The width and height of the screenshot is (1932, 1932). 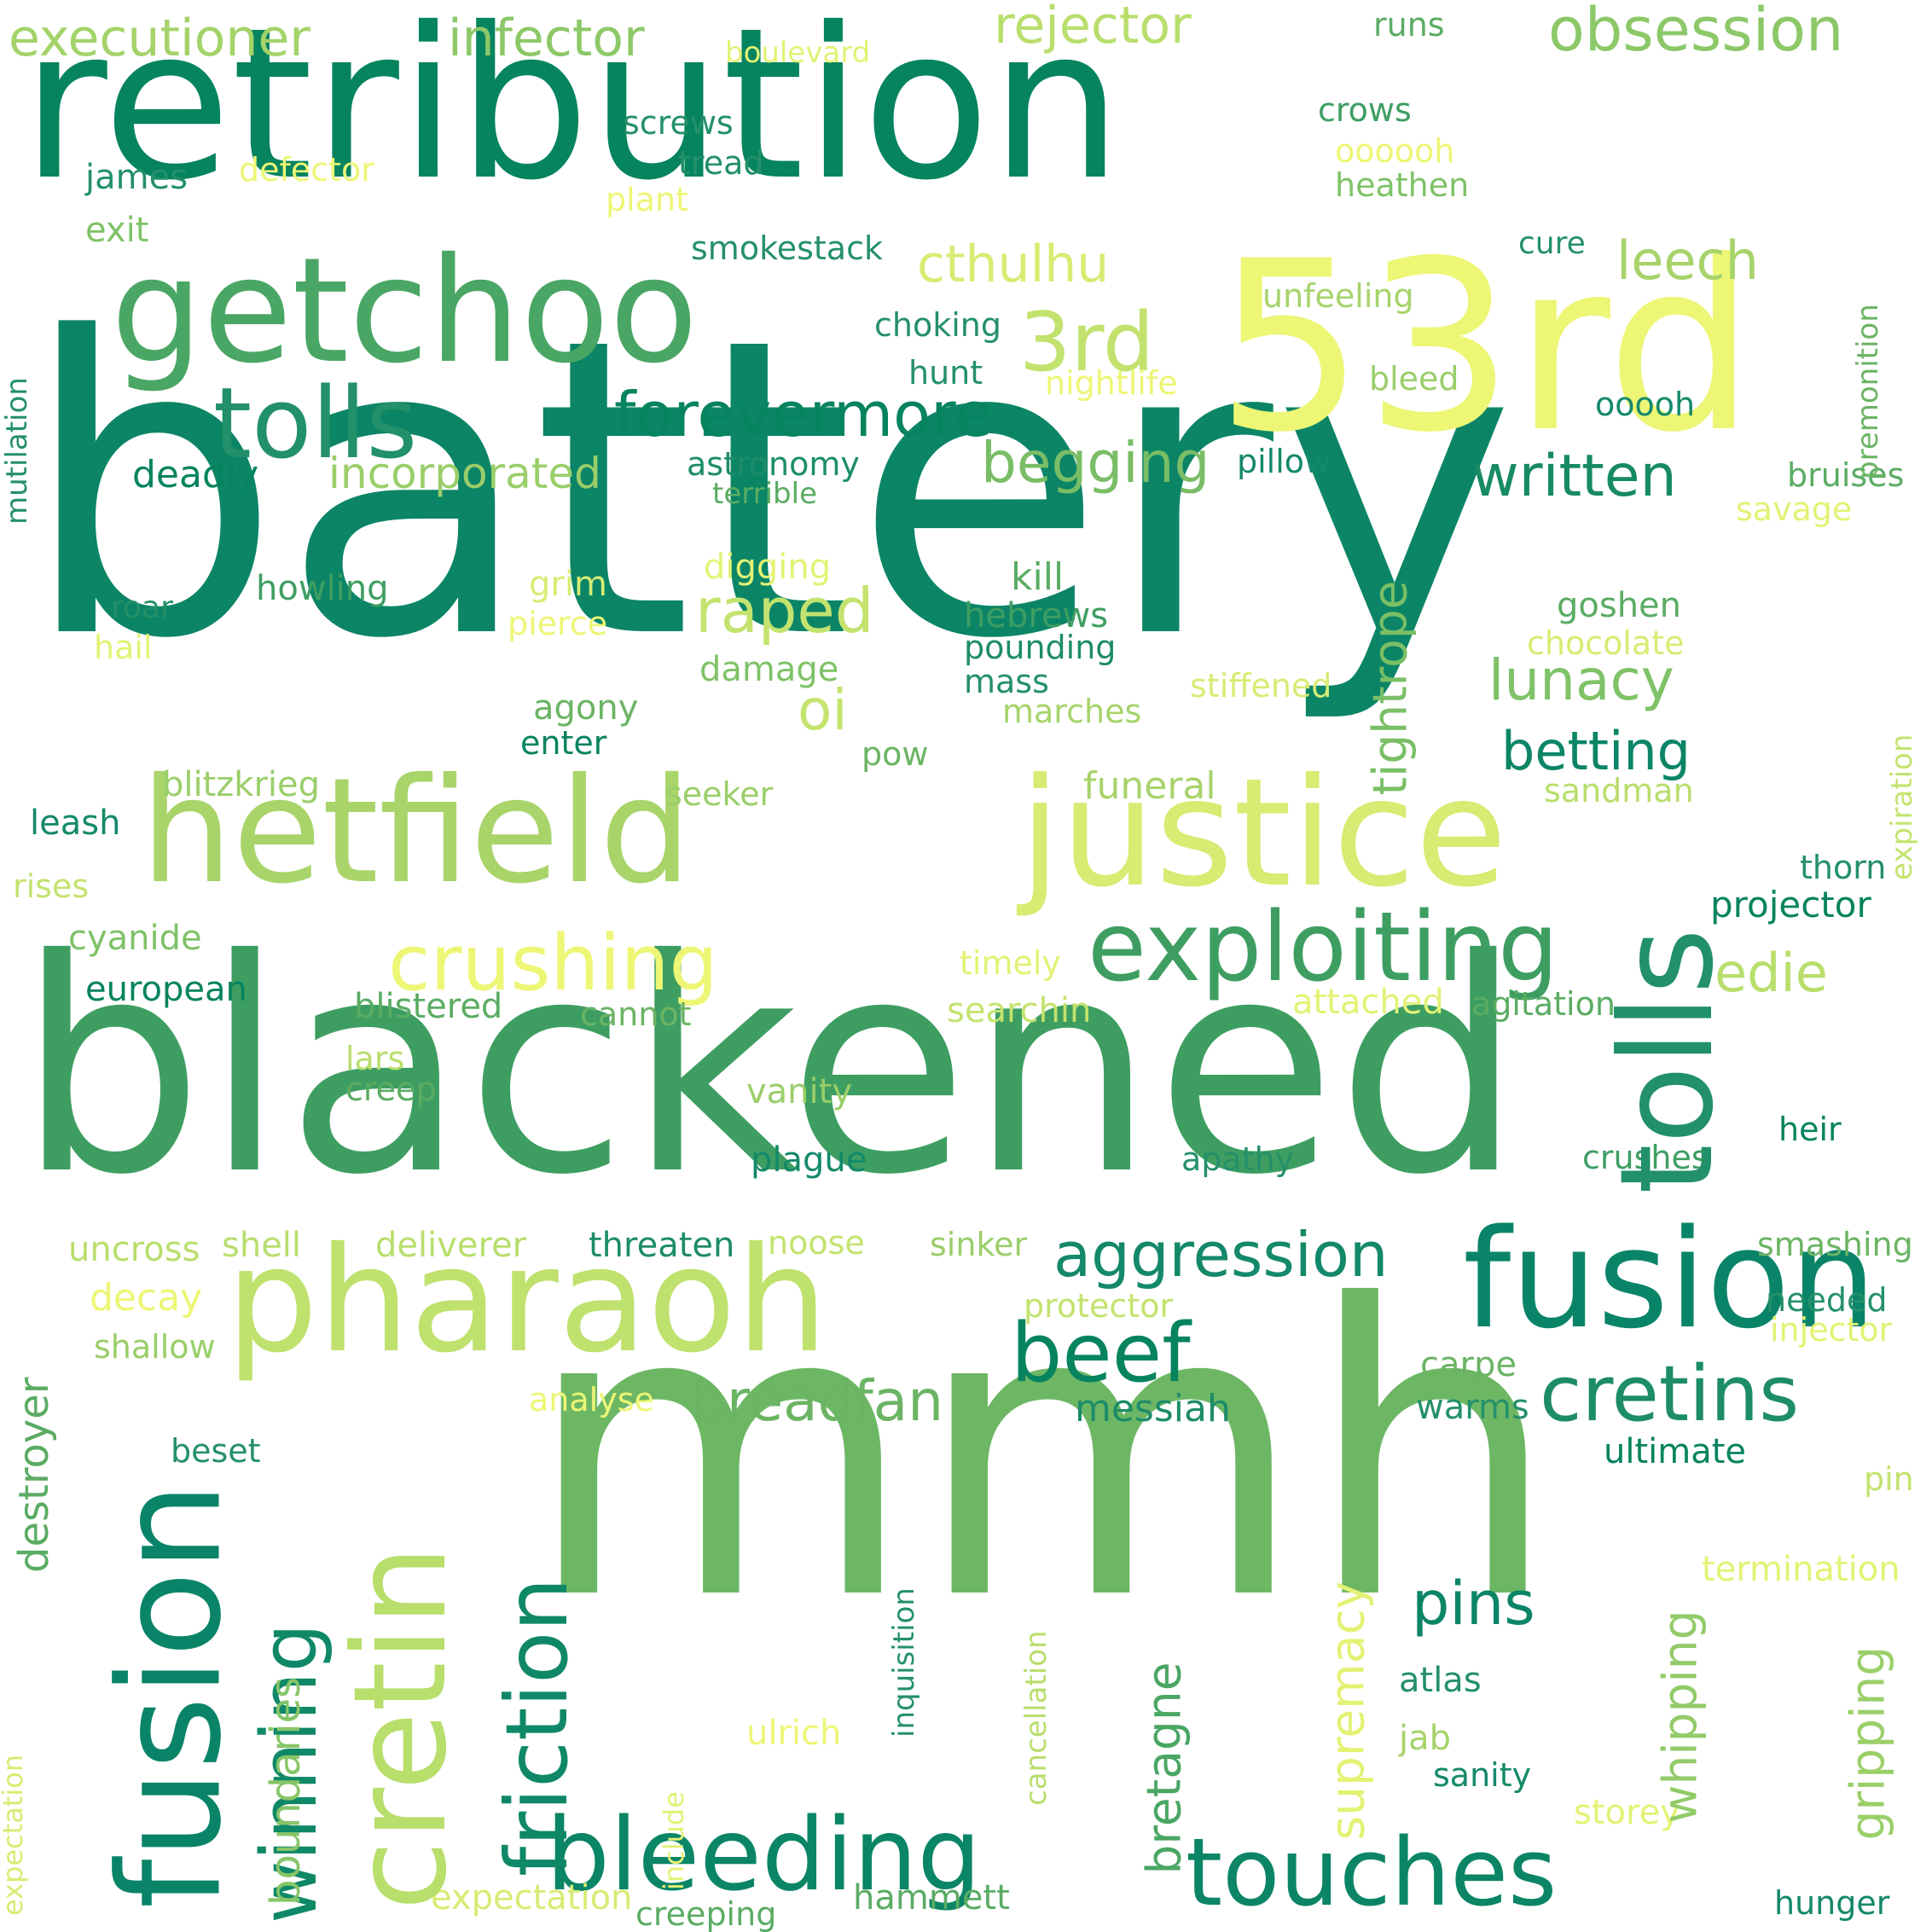 What do you see at coordinates (137, 177) in the screenshot?
I see `word-james: james` at bounding box center [137, 177].